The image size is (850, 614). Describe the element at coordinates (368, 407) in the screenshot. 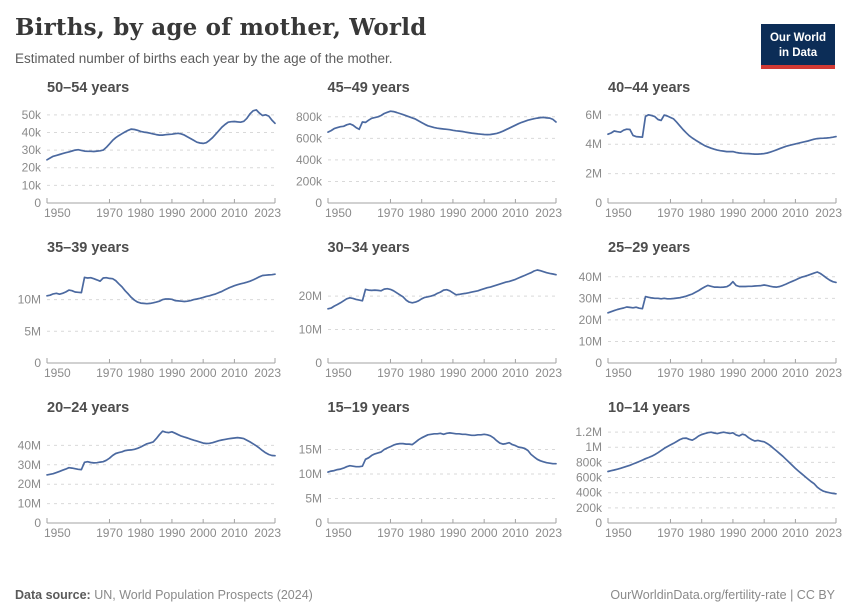

I see `chart-title: 15–19 years` at that location.